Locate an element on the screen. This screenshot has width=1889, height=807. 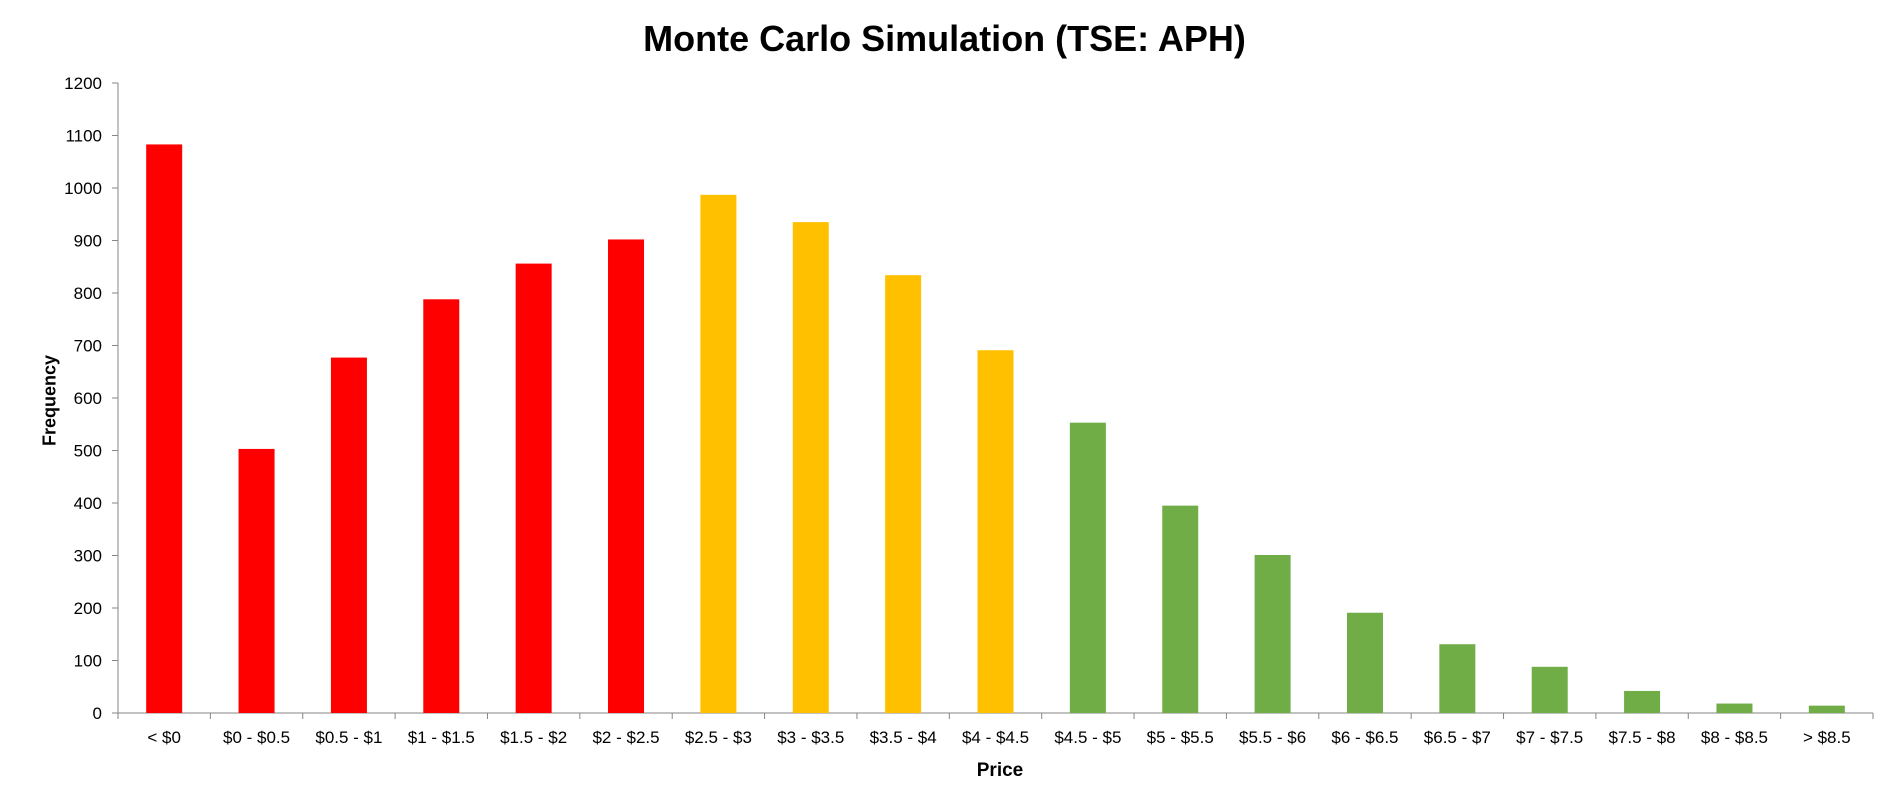
y-tick-label: 400 is located at coordinates (88, 503).